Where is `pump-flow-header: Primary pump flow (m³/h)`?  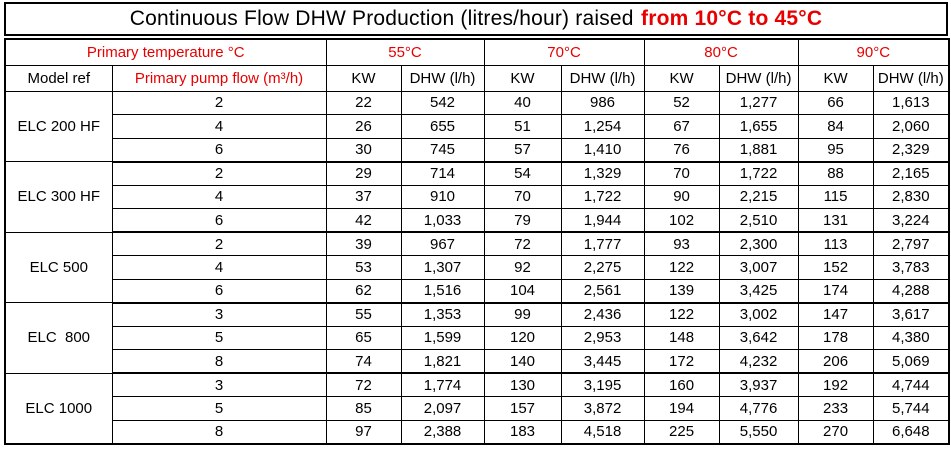 pump-flow-header: Primary pump flow (m³/h) is located at coordinates (219, 78).